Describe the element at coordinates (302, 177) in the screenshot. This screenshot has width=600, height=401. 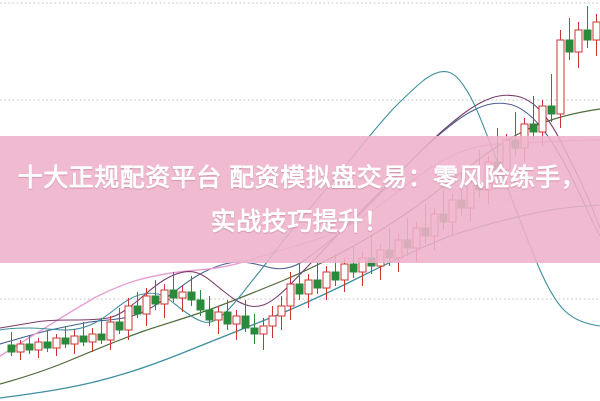
I see `promo-headline-line-1: 十大正规配资平台 配资模拟盘交易：零风险练手，` at that location.